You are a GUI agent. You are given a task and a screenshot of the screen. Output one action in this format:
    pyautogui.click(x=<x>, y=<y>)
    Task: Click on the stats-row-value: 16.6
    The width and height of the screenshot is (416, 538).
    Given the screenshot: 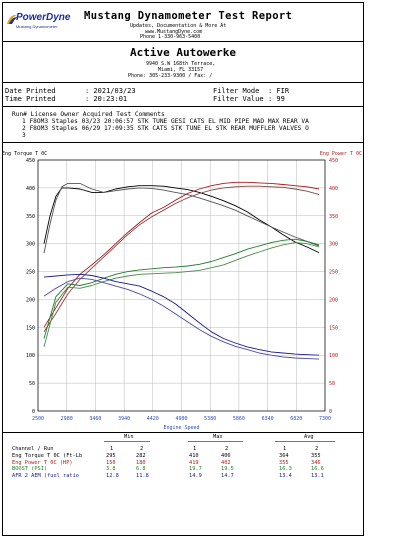 What is the action you would take?
    pyautogui.click(x=317, y=469)
    